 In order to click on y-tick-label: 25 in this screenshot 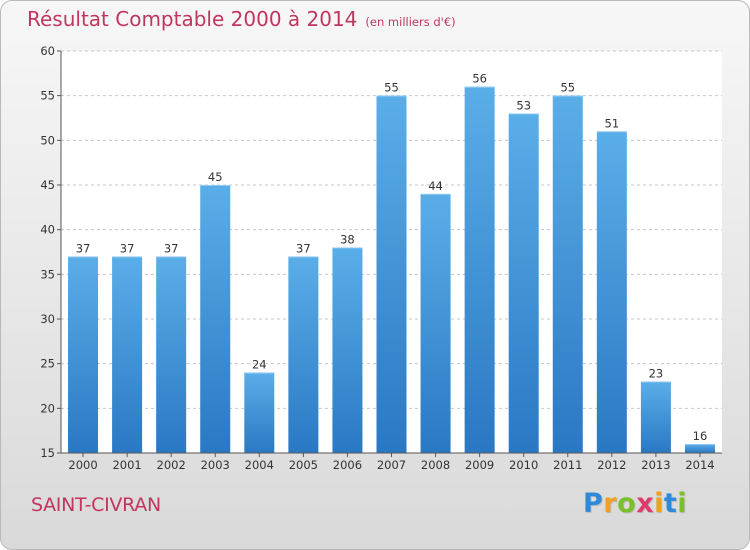, I will do `click(47, 364)`.